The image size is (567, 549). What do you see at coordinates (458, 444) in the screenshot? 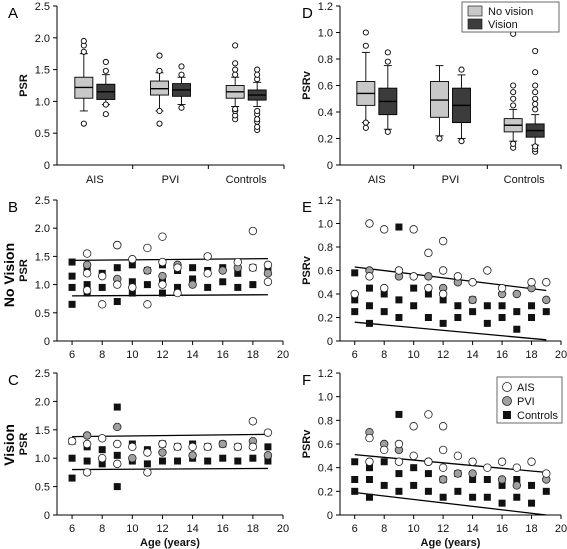
I see `series-ais` at bounding box center [458, 444].